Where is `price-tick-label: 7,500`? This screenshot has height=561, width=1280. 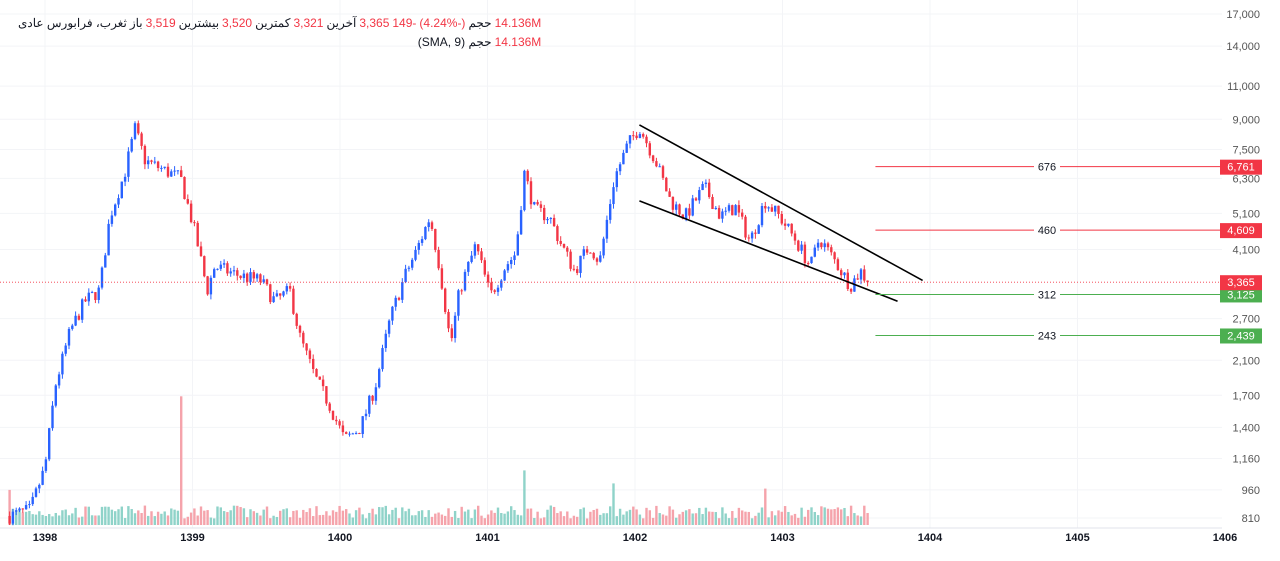 price-tick-label: 7,500 is located at coordinates (1246, 150).